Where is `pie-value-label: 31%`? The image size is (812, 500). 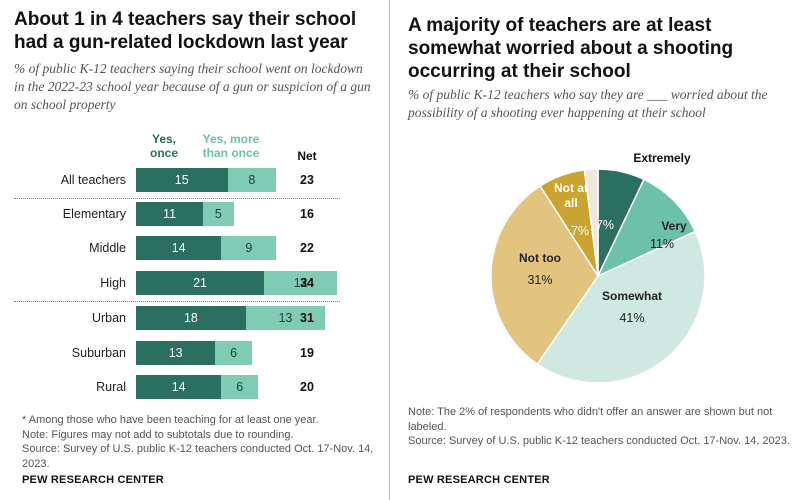 pie-value-label: 31% is located at coordinates (539, 280).